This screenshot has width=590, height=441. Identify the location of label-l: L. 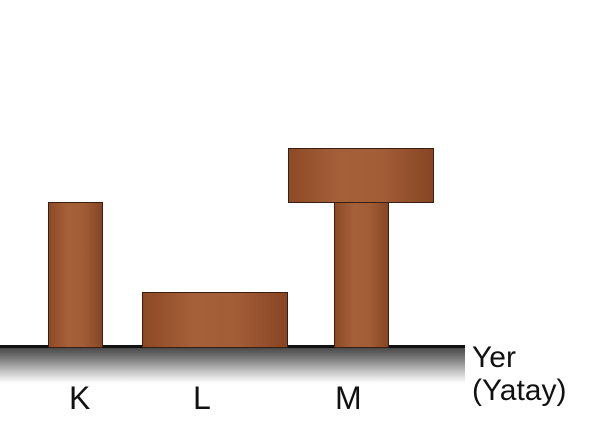
(202, 398).